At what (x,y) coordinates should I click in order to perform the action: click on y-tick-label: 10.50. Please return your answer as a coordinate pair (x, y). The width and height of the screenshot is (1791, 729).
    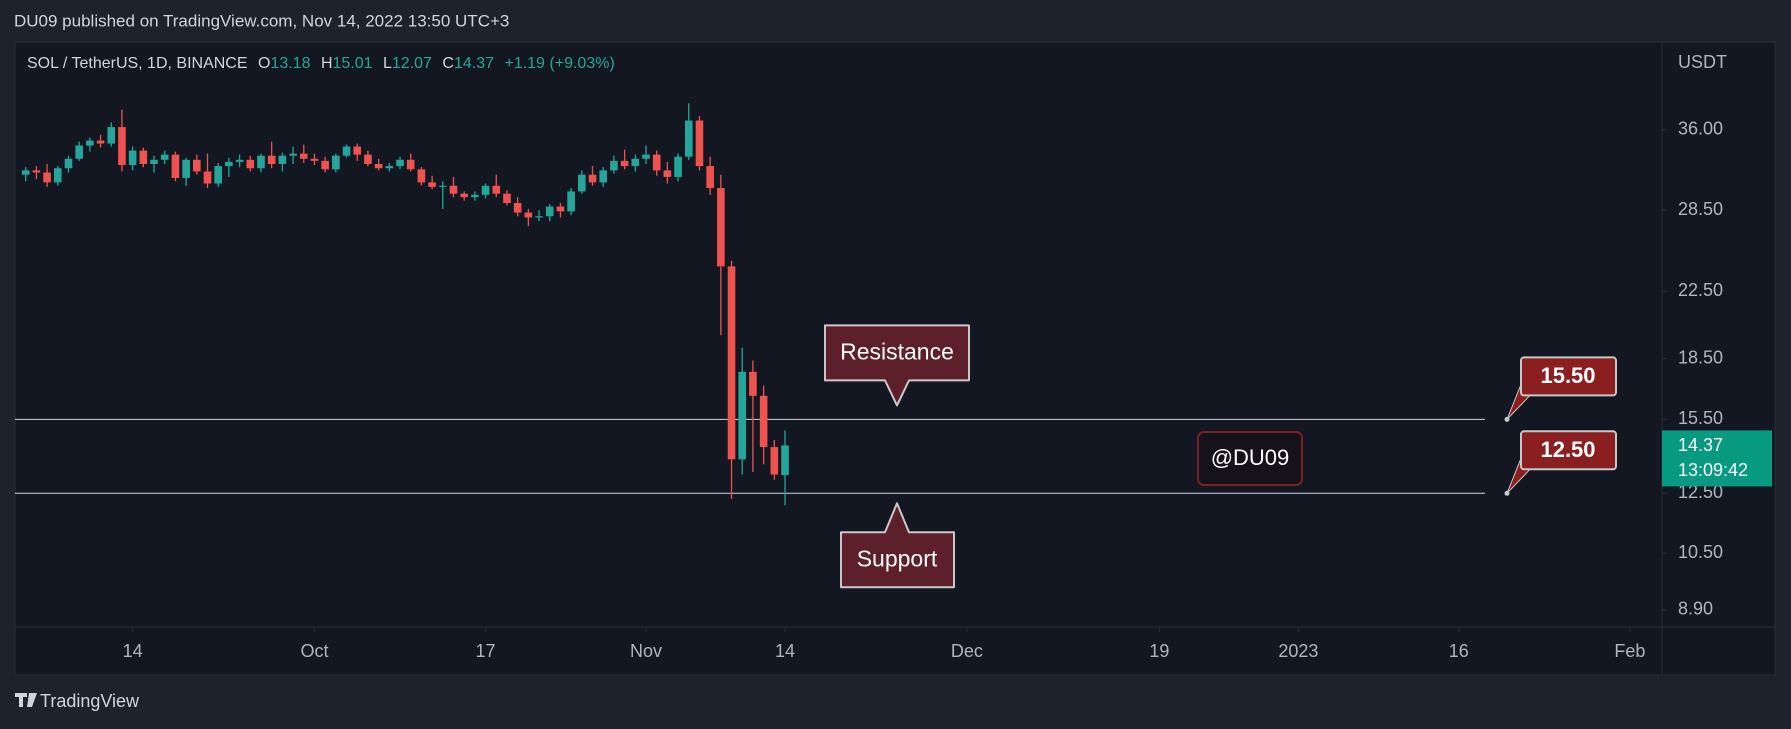
    Looking at the image, I should click on (1700, 552).